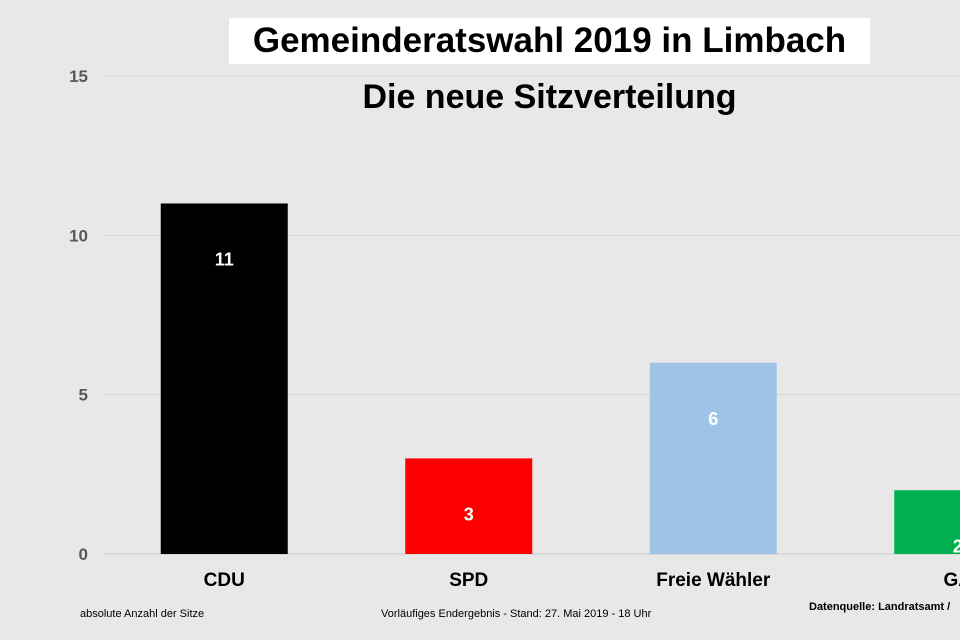 The height and width of the screenshot is (640, 960). Describe the element at coordinates (469, 514) in the screenshot. I see `data-label: 3` at that location.